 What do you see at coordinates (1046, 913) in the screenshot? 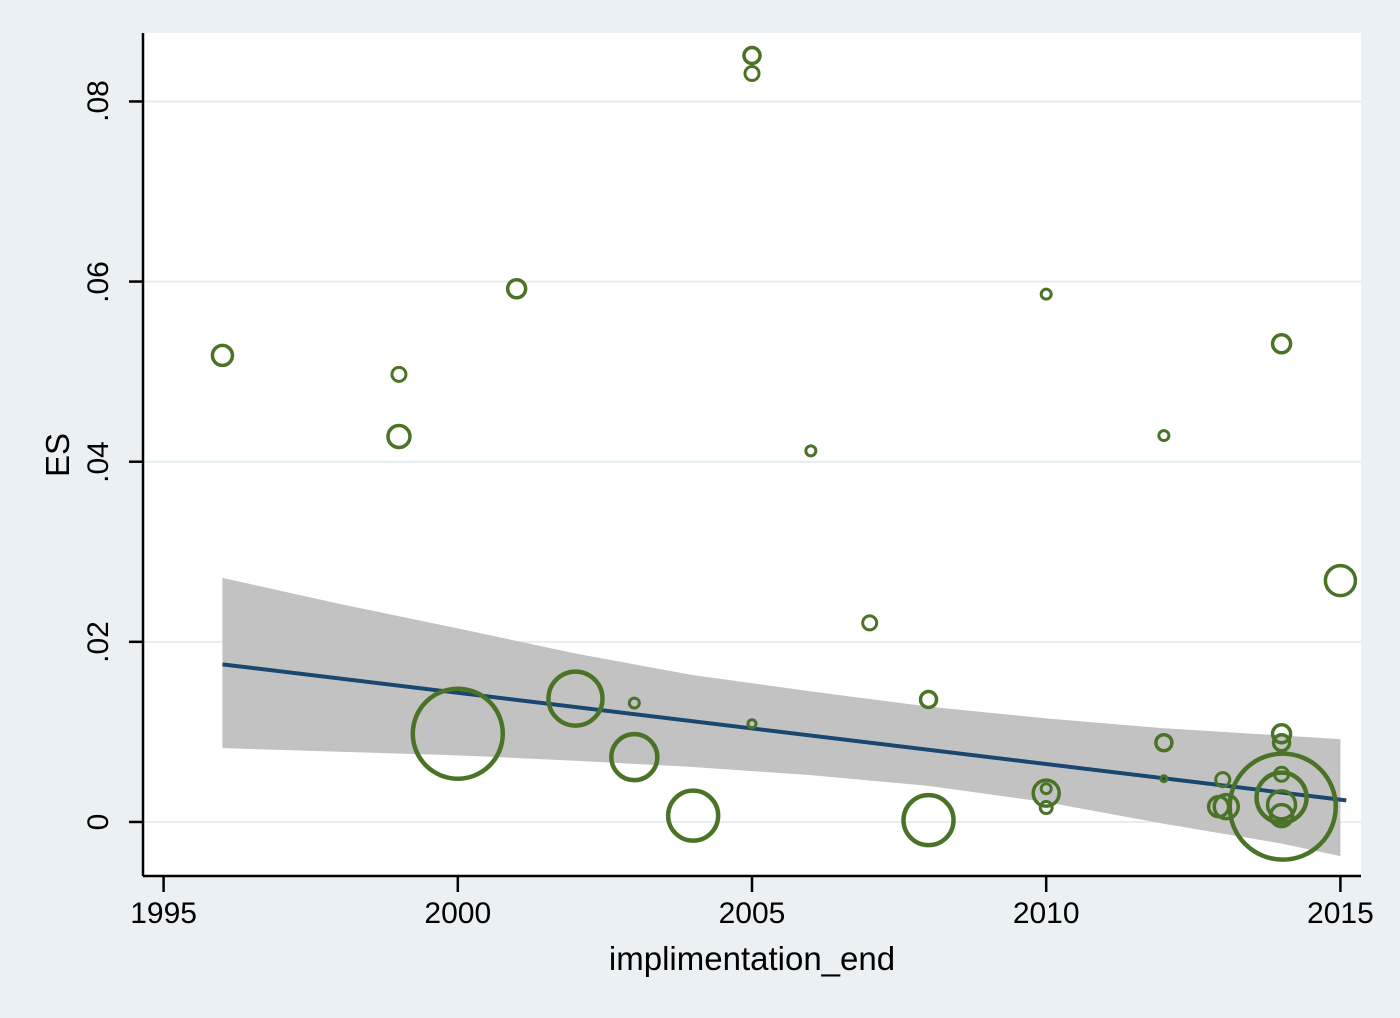
I see `x-tick-label-2010: 2010` at bounding box center [1046, 913].